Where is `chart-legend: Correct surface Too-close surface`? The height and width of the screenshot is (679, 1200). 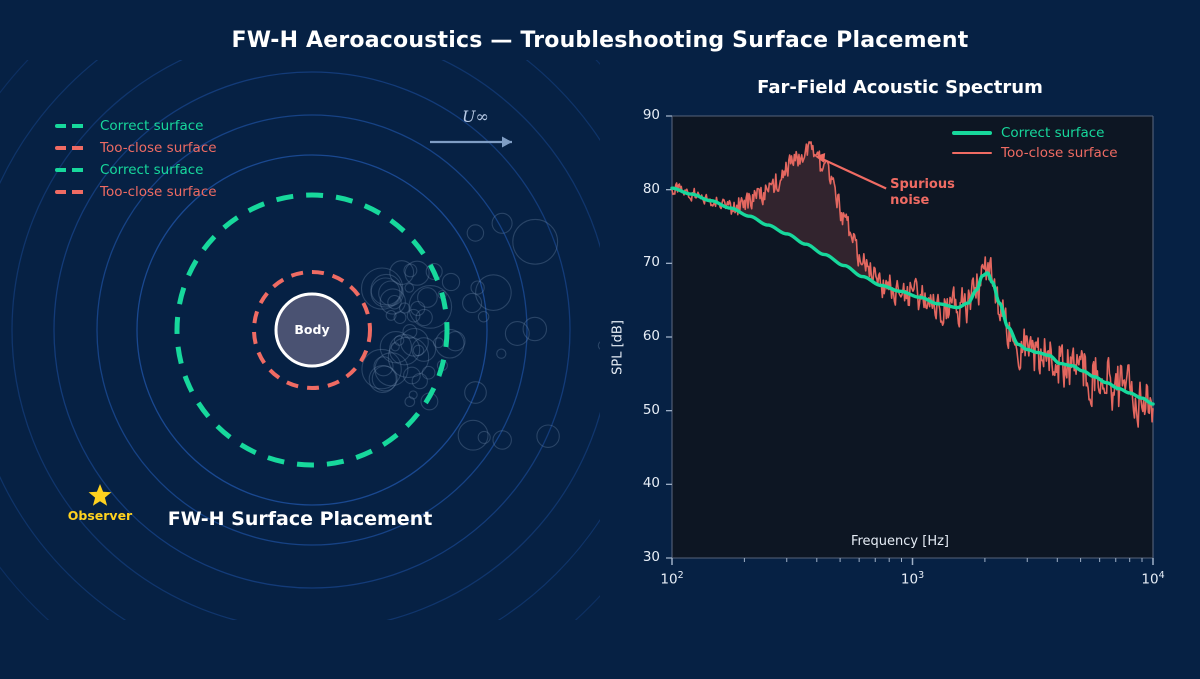 chart-legend: Correct surface Too-close surface is located at coordinates (1035, 143).